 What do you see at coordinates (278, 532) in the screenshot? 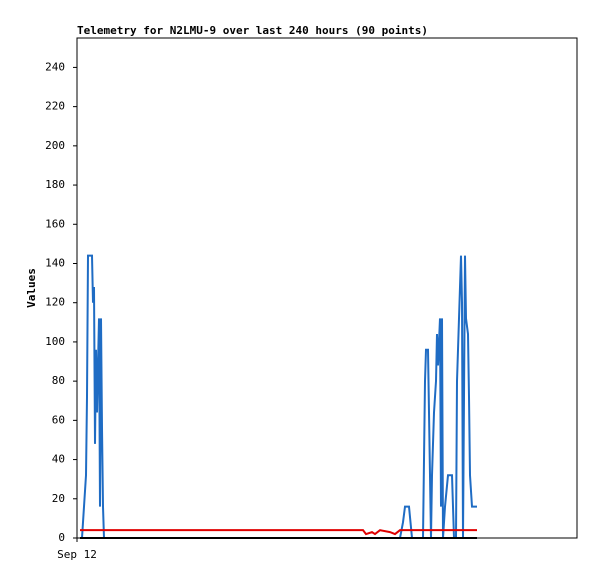
I see `series-line` at bounding box center [278, 532].